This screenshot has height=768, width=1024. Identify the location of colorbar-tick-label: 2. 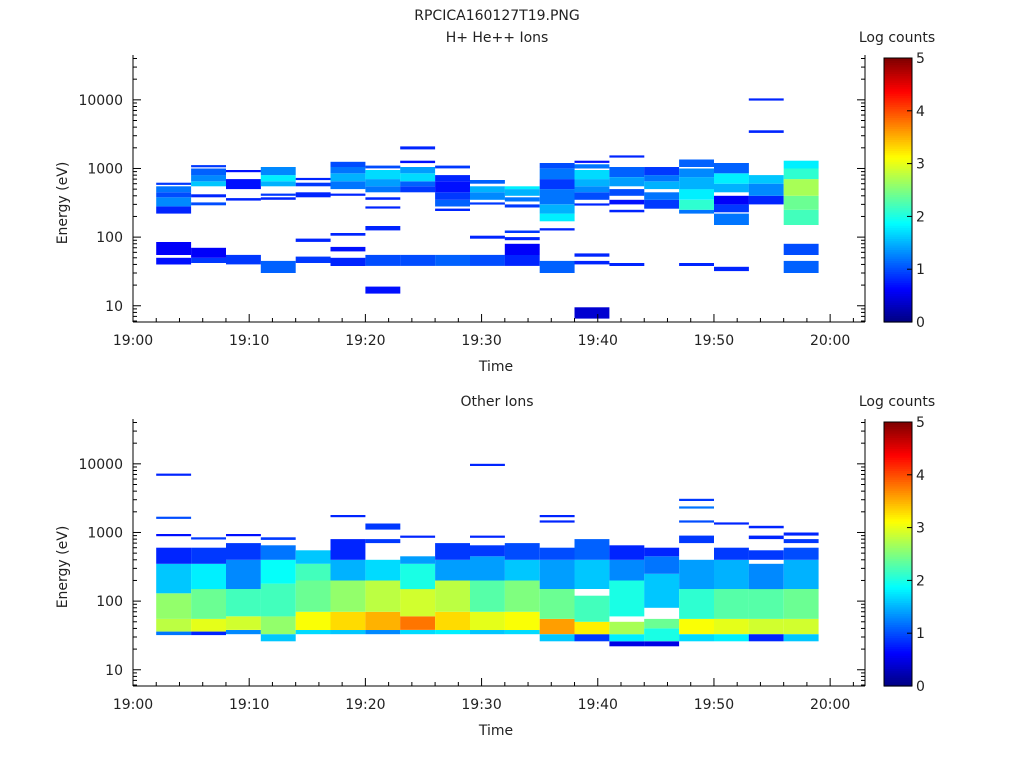
(920, 217).